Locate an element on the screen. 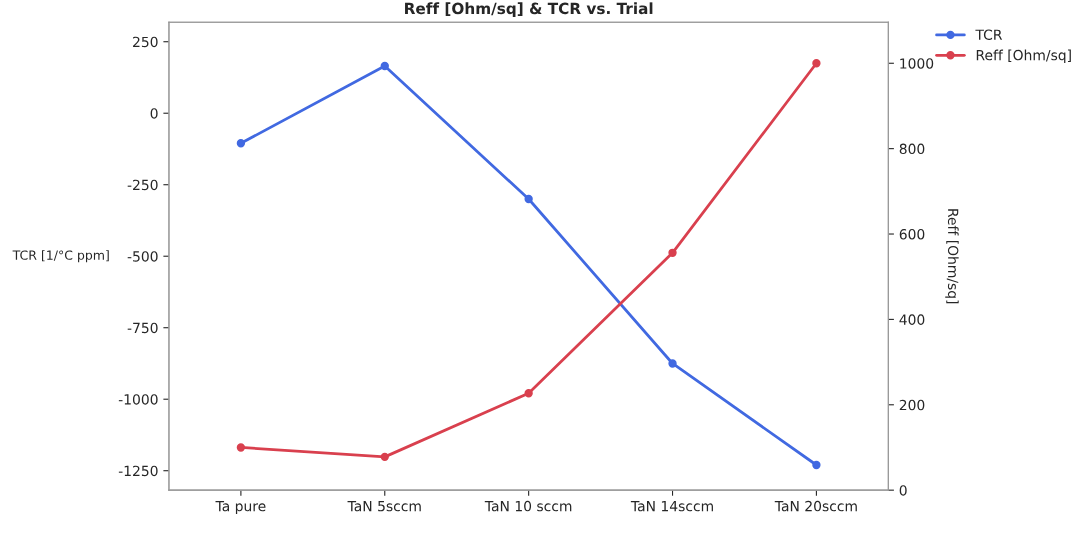  y2-tick-label: 600 is located at coordinates (912, 234).